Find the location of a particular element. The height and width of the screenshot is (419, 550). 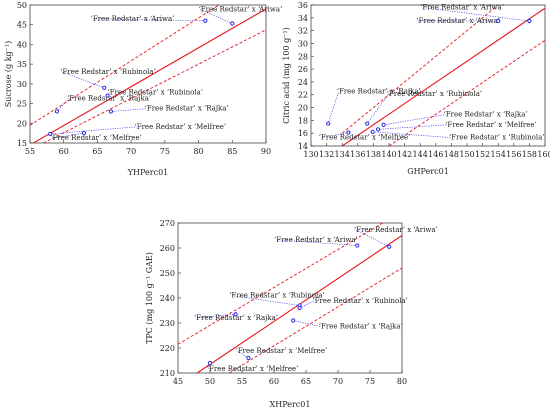

y-tick-label: 32 is located at coordinates (303, 31).